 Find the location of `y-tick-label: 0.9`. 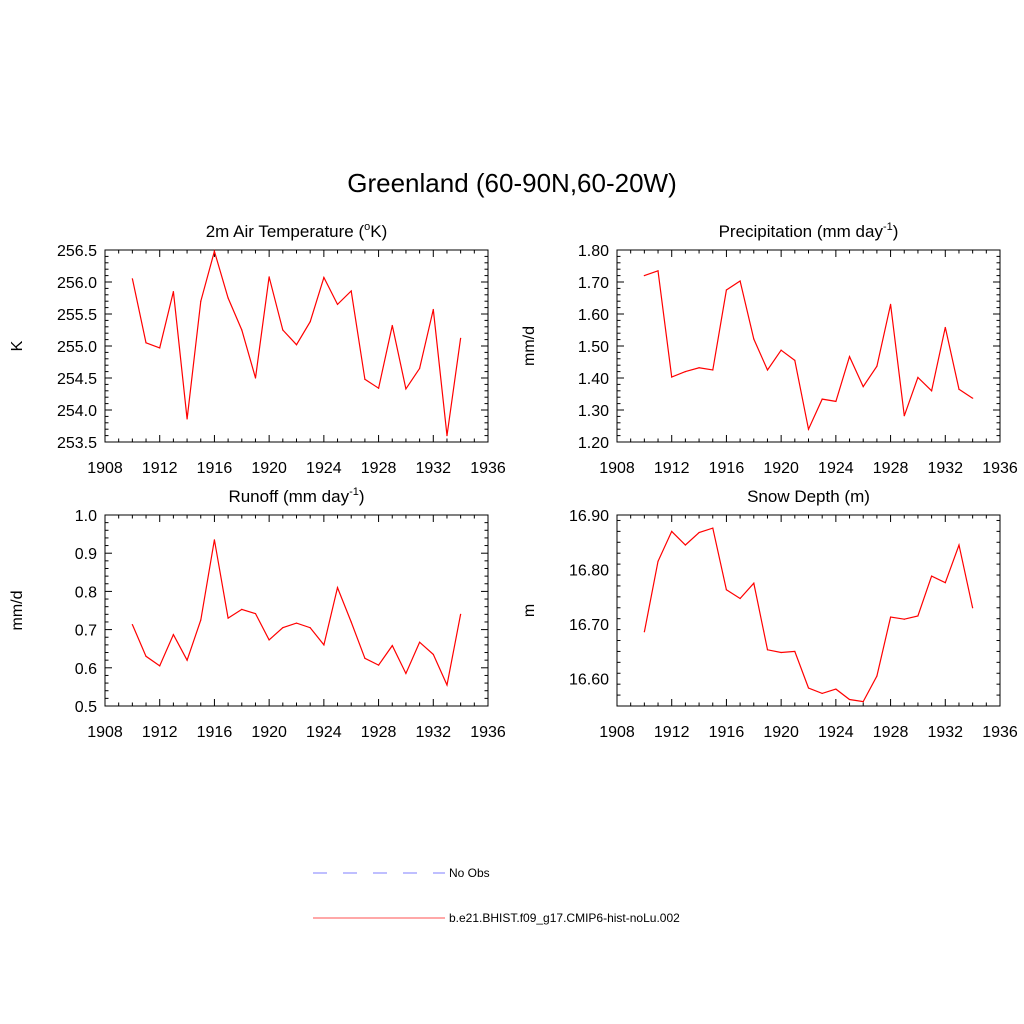

y-tick-label: 0.9 is located at coordinates (86, 554).